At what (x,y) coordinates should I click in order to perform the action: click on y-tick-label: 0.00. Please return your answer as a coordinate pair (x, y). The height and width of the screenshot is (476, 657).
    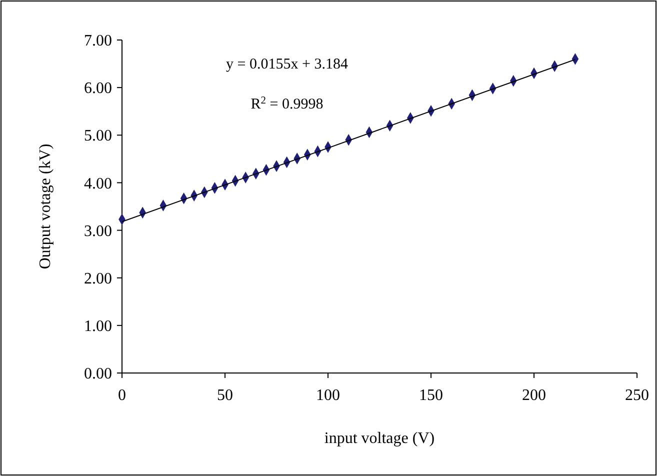
    Looking at the image, I should click on (98, 374).